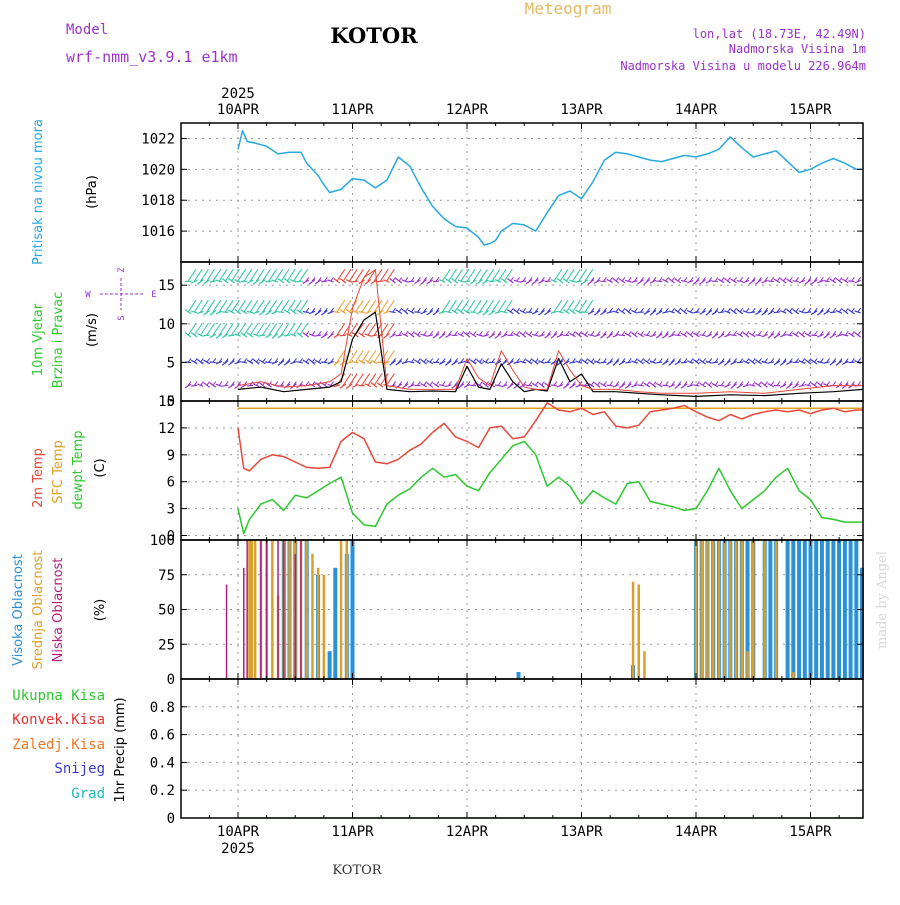  What do you see at coordinates (38, 478) in the screenshot?
I see `temp-label-2m: 2m Temp` at bounding box center [38, 478].